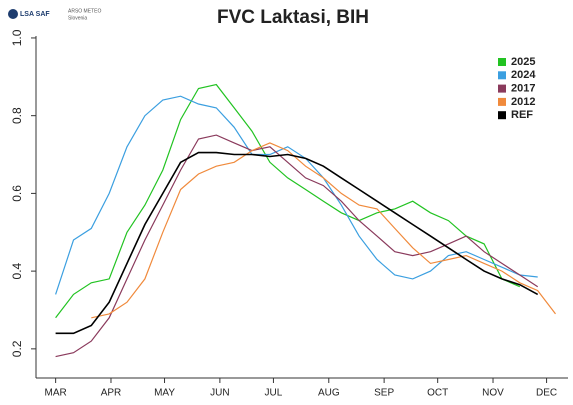 This screenshot has width=573, height=405. What do you see at coordinates (17, 115) in the screenshot?
I see `y-tick-label: 0.8` at bounding box center [17, 115].